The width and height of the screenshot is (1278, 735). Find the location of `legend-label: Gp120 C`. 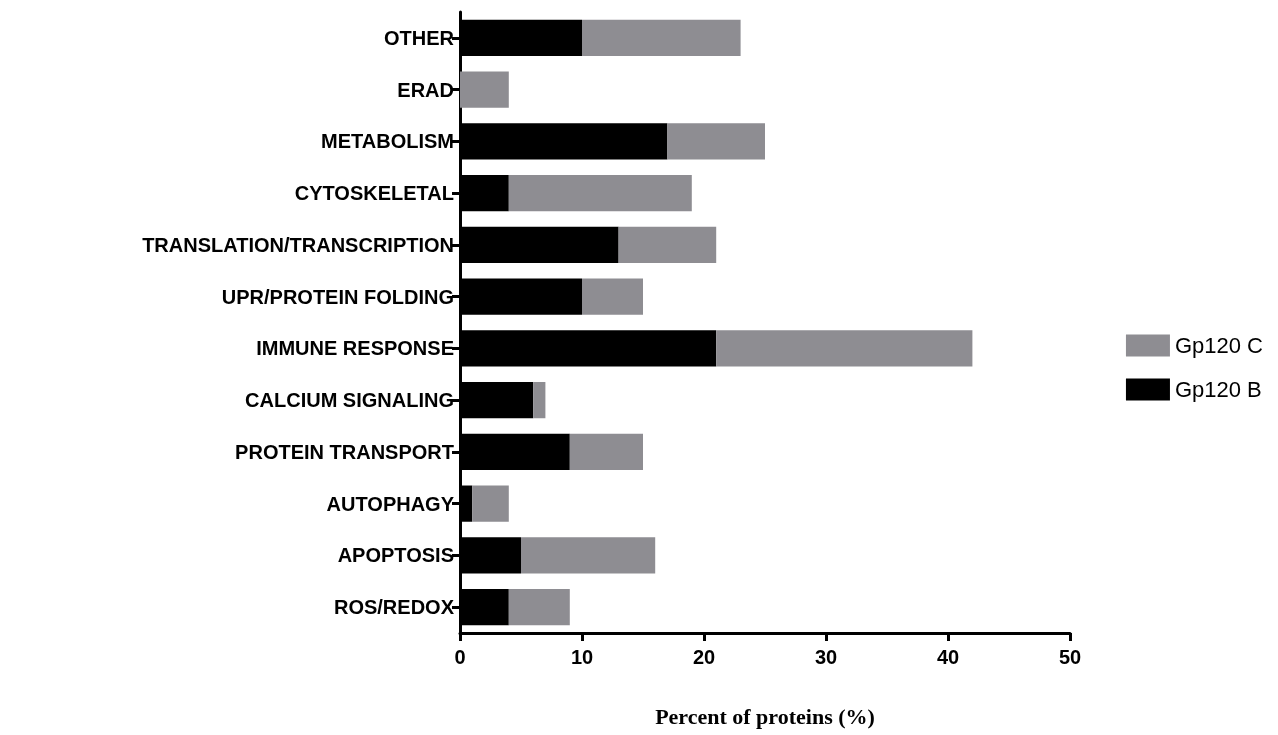

legend-label: Gp120 C is located at coordinates (1219, 345).